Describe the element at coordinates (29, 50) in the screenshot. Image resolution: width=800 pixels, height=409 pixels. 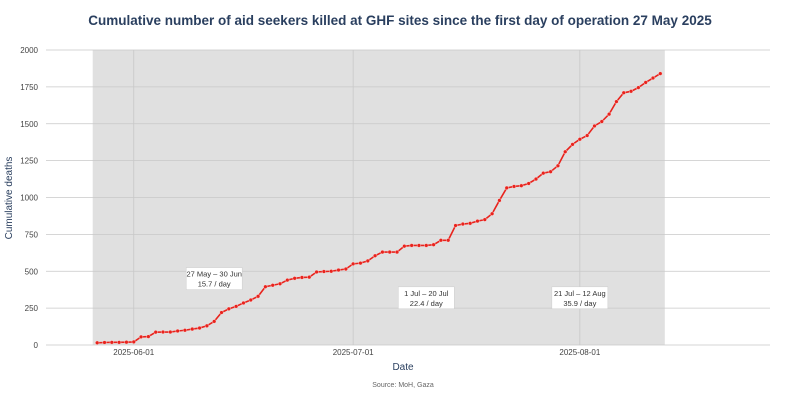
I see `y-tick-label-8: 2000` at that location.